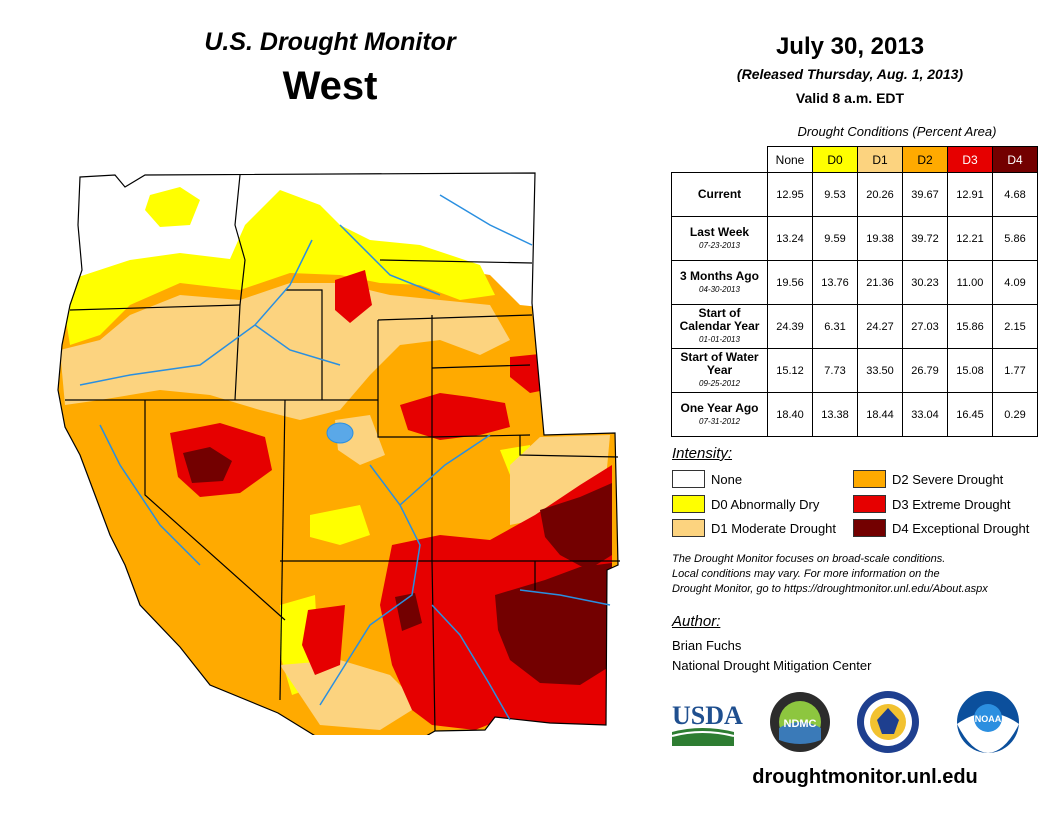 The height and width of the screenshot is (816, 1056). What do you see at coordinates (560, 480) in the screenshot?
I see `d1-area-co-ks` at bounding box center [560, 480].